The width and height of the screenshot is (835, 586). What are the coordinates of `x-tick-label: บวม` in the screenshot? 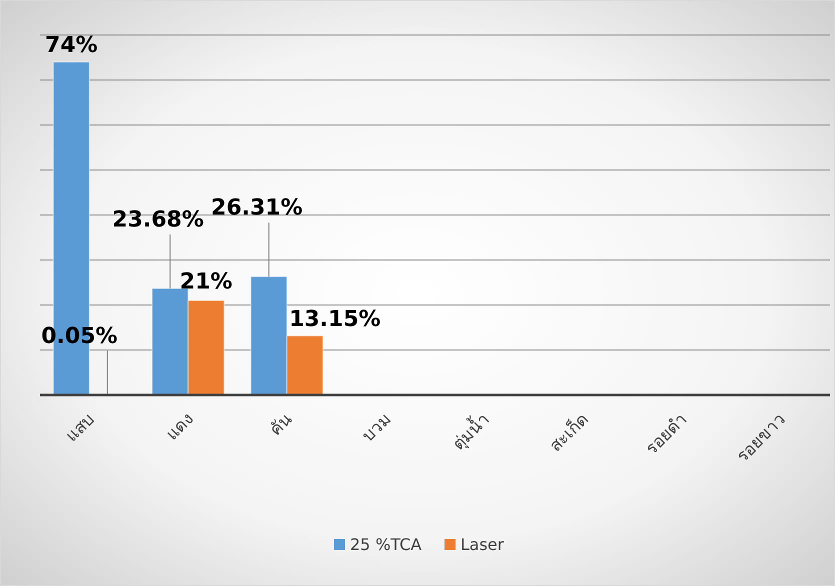 It's located at (377, 427).